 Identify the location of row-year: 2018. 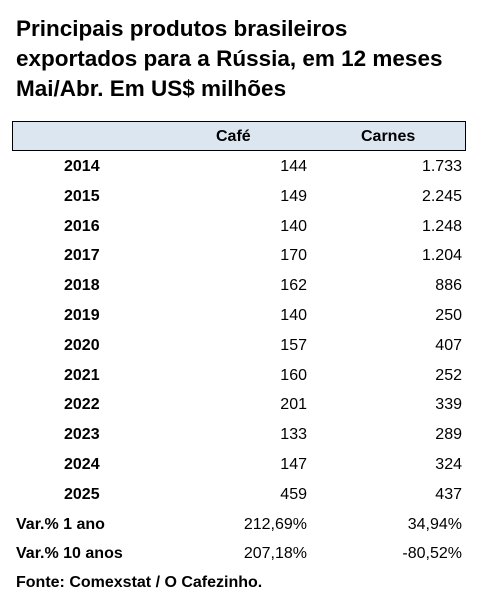
(82, 286).